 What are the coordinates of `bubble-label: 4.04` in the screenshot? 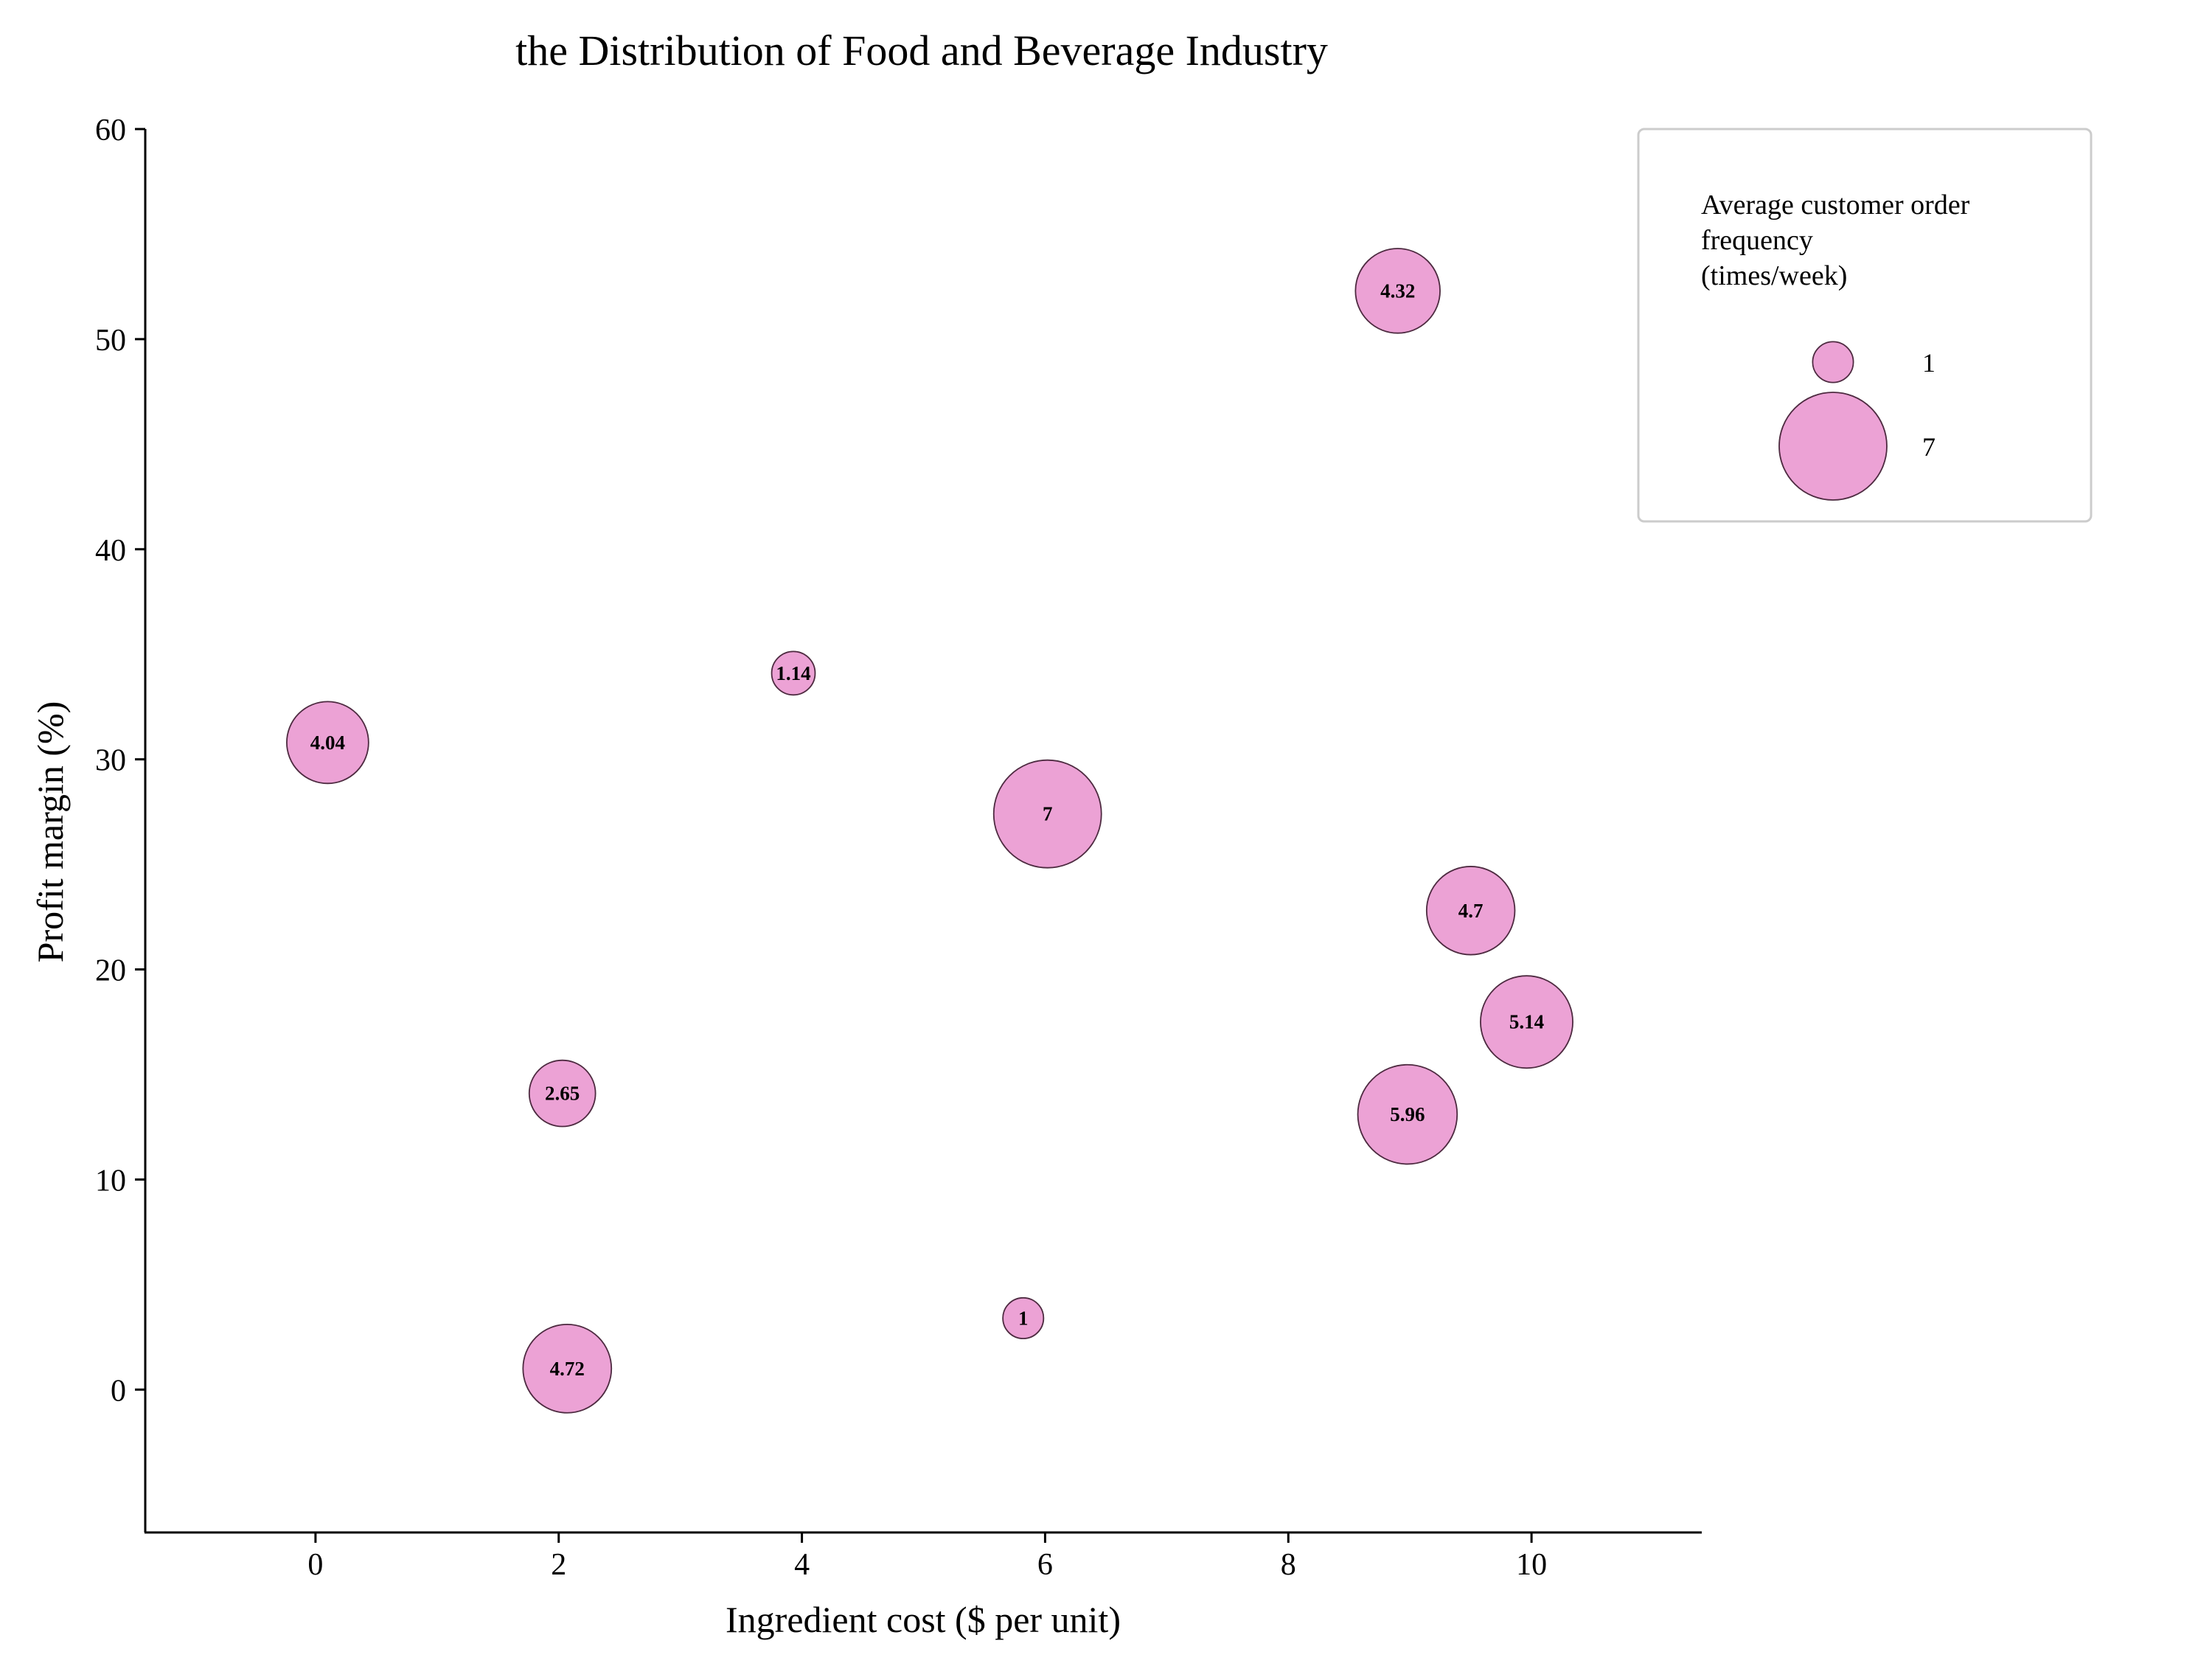 It's located at (327, 743).